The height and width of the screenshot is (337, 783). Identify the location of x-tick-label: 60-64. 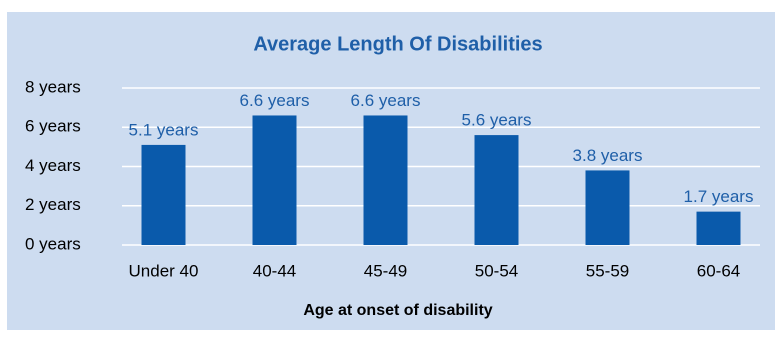
(718, 270).